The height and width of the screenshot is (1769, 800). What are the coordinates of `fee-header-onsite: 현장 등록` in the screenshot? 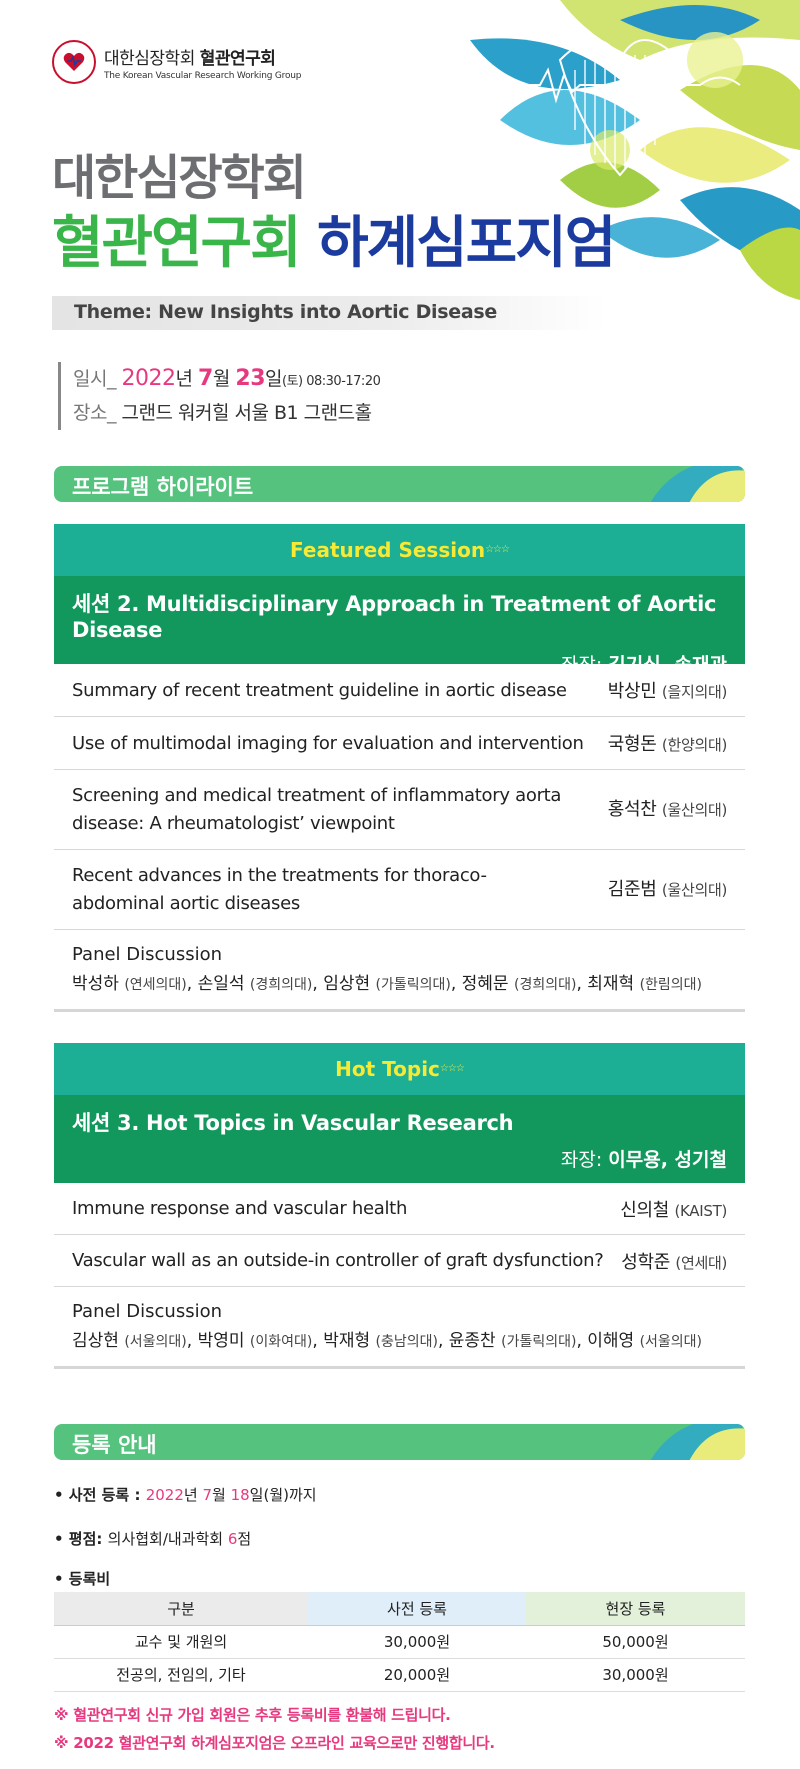 It's located at (635, 1609).